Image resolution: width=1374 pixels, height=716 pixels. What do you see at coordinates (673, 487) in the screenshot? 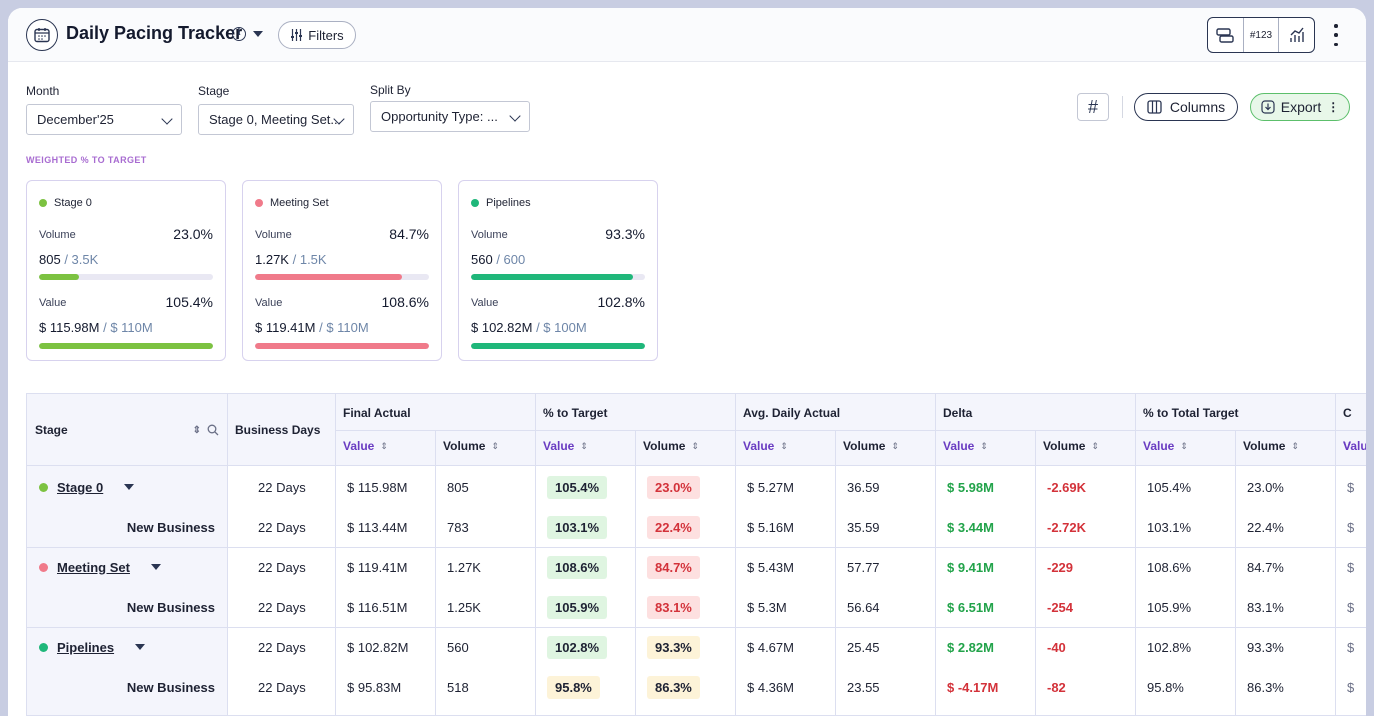
I see `pt_vol-badge: 23.0%` at bounding box center [673, 487].